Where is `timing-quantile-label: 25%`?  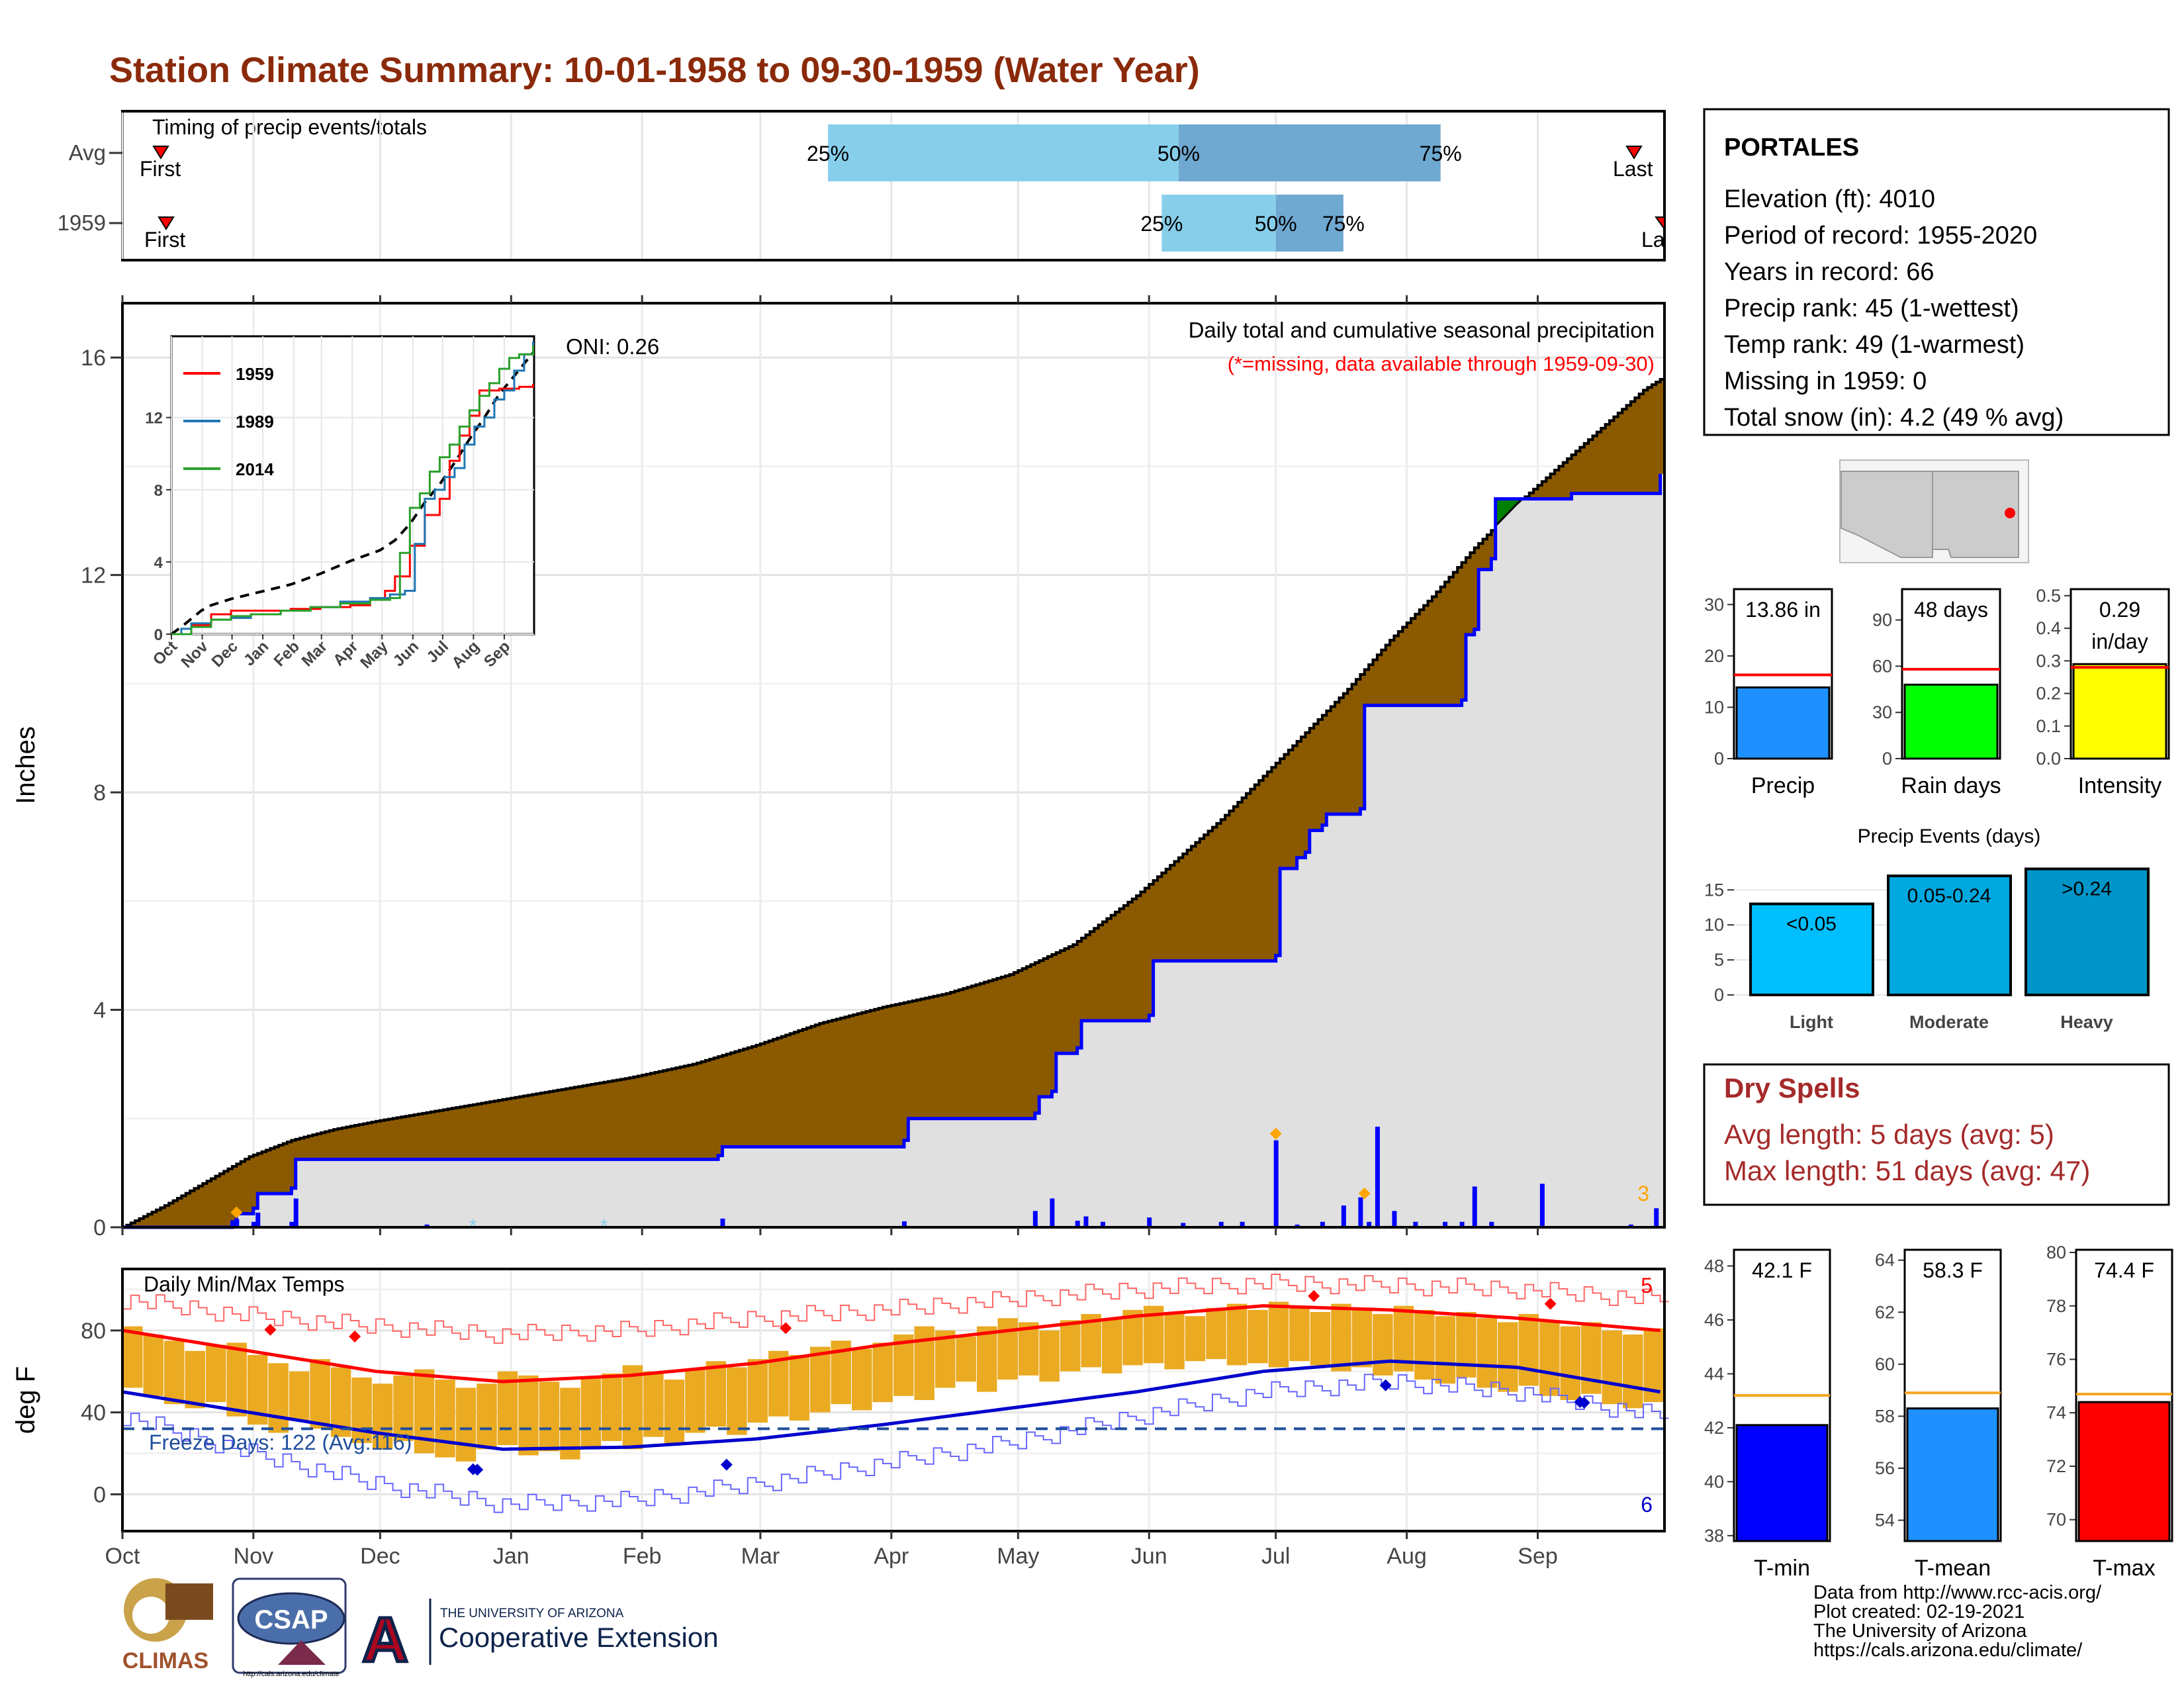
timing-quantile-label: 25% is located at coordinates (828, 153).